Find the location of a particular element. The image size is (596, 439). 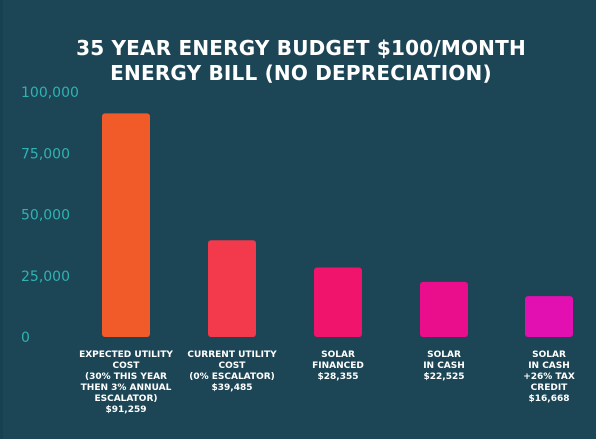

category-label-4: SOLAR IN CASH $22,525 is located at coordinates (444, 366).